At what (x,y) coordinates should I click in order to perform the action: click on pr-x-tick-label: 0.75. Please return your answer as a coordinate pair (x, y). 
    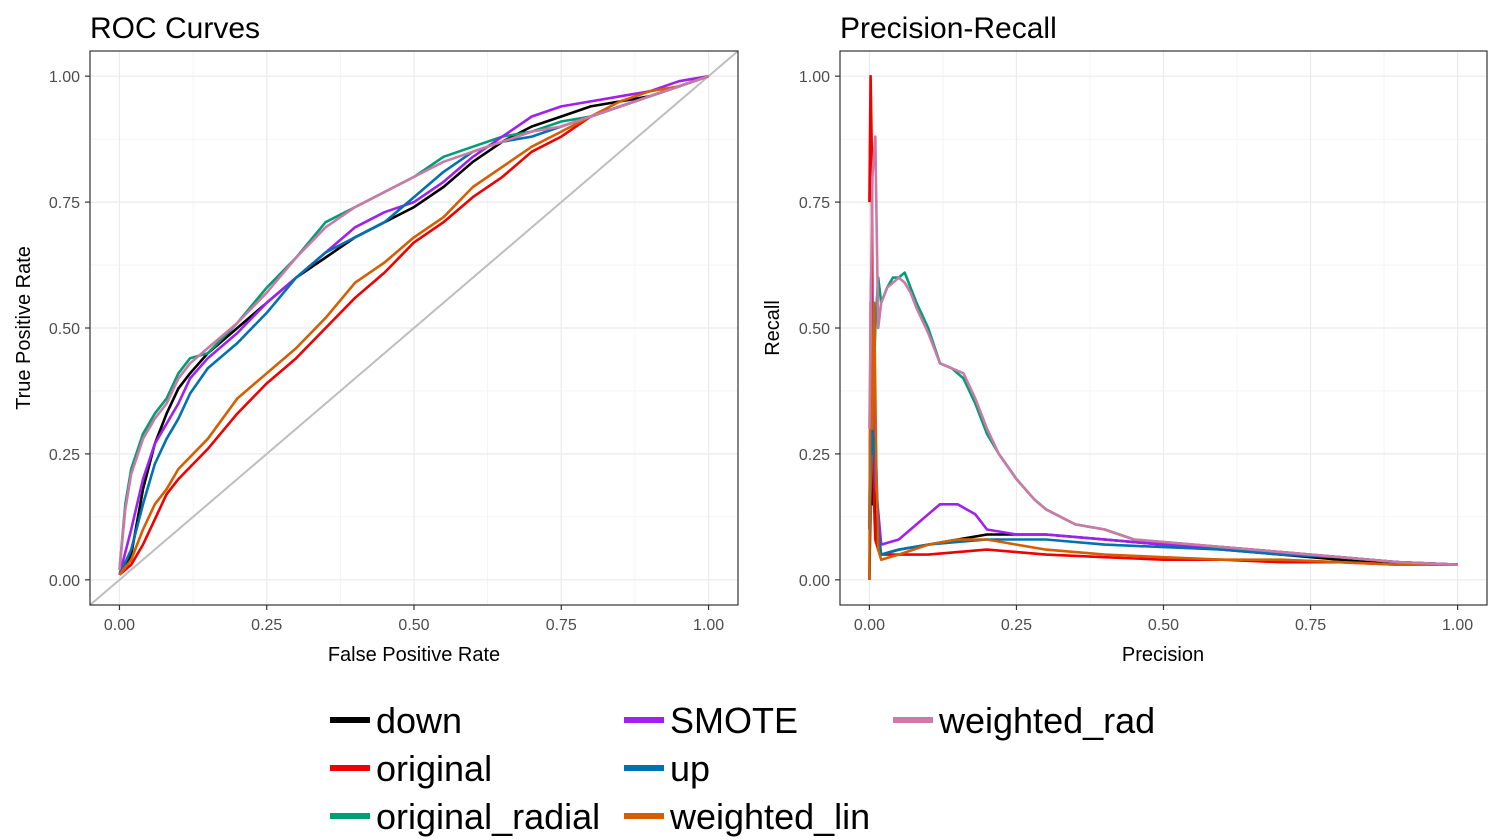
    Looking at the image, I should click on (1310, 625).